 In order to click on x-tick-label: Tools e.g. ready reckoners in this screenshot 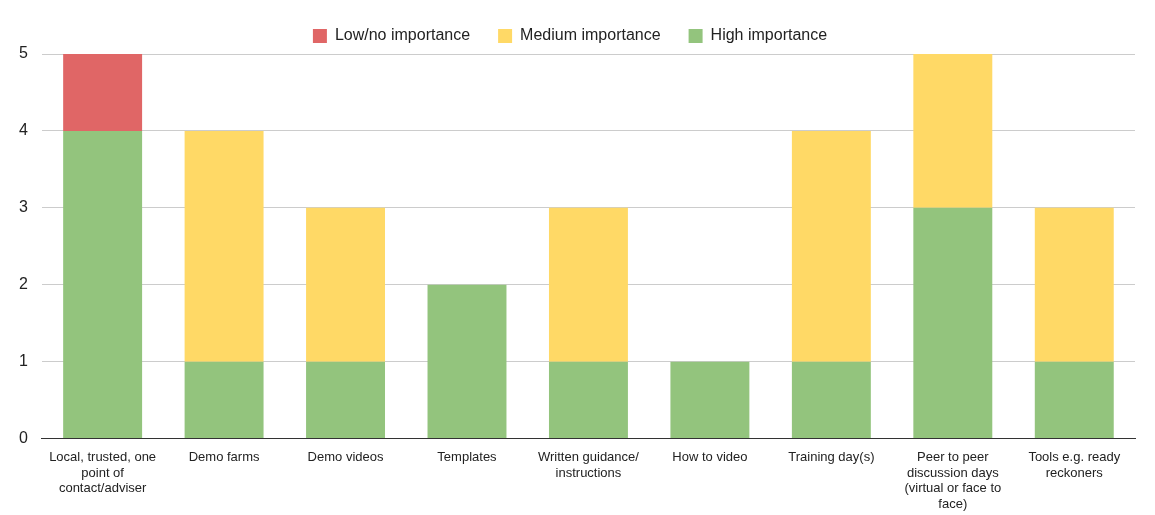, I will do `click(1074, 464)`.